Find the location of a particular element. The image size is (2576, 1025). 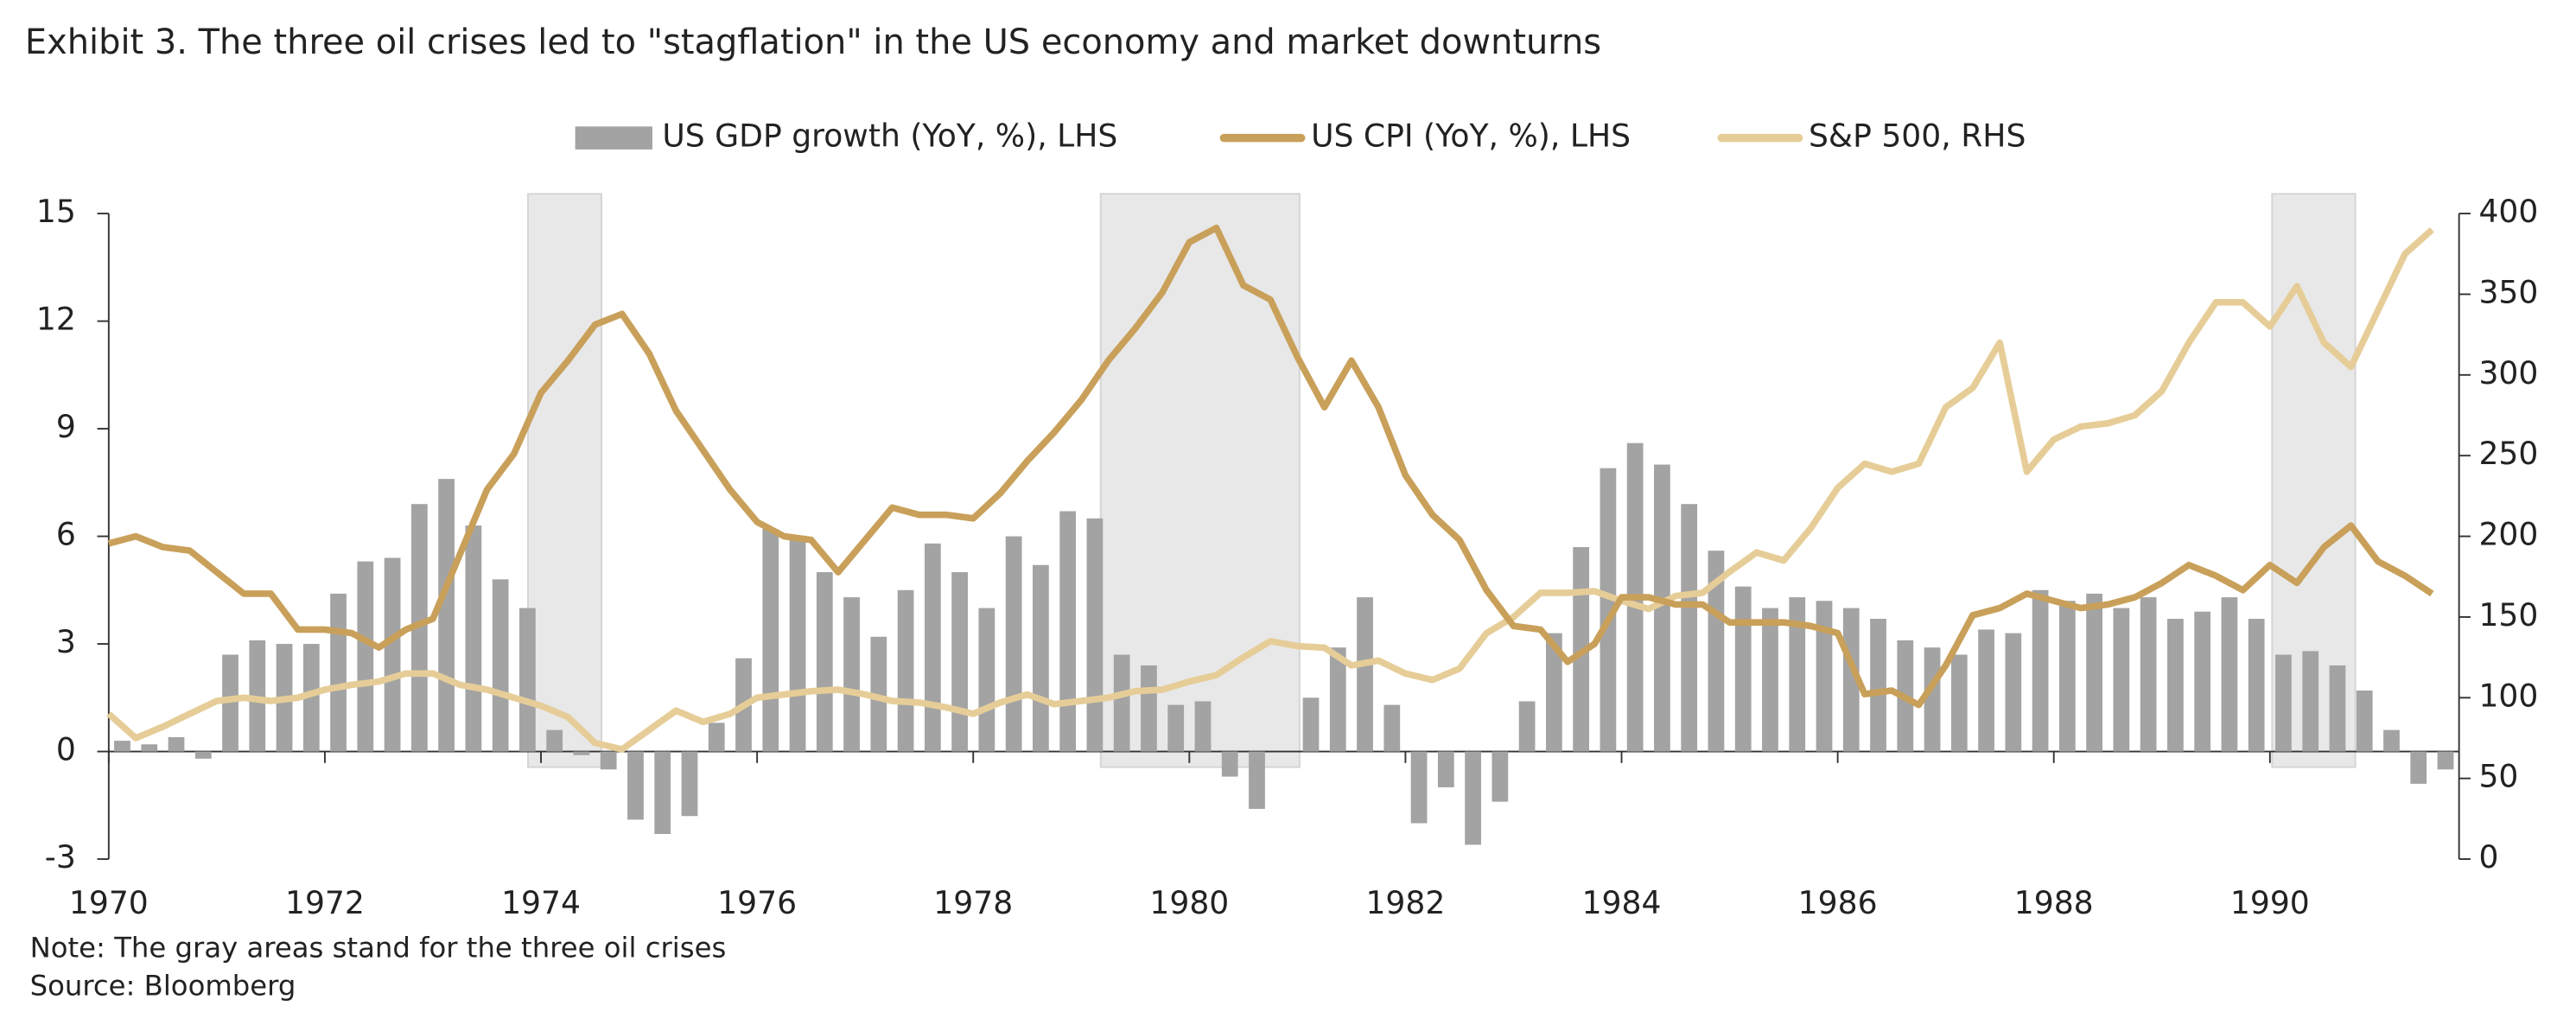

y2-tick-label: 400 is located at coordinates (2508, 211).